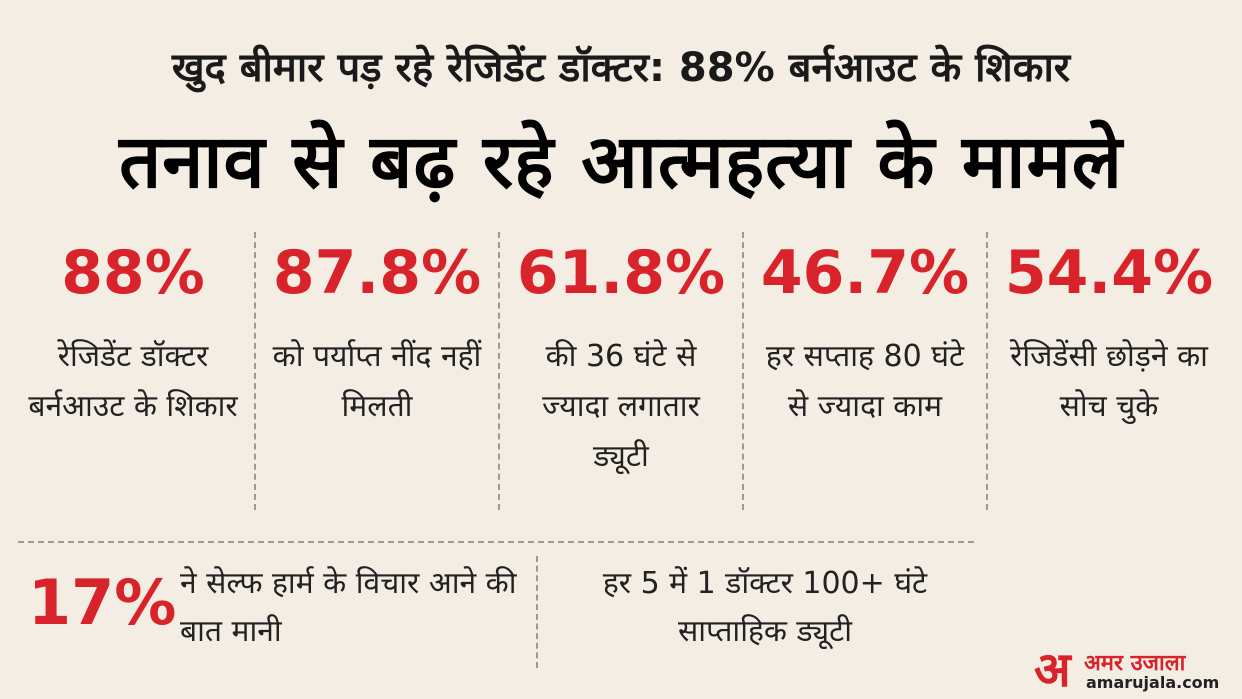 Image resolution: width=1242 pixels, height=699 pixels. What do you see at coordinates (621, 273) in the screenshot?
I see `stat-value: 61.8%` at bounding box center [621, 273].